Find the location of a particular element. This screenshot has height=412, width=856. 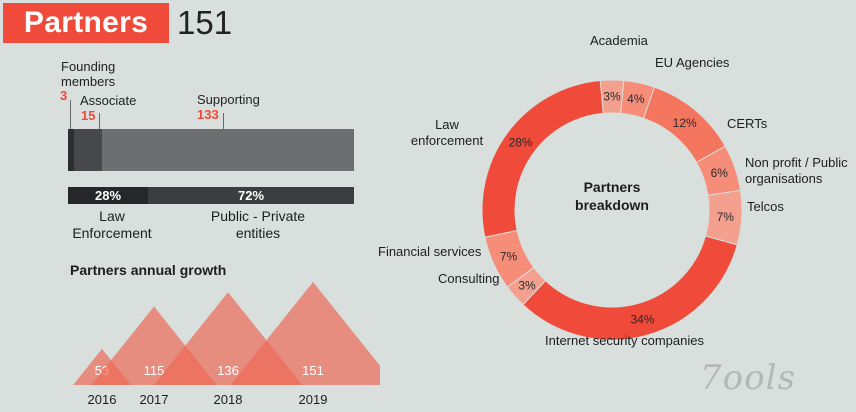

donut-pct-internet-security-companies: 34% is located at coordinates (642, 319).